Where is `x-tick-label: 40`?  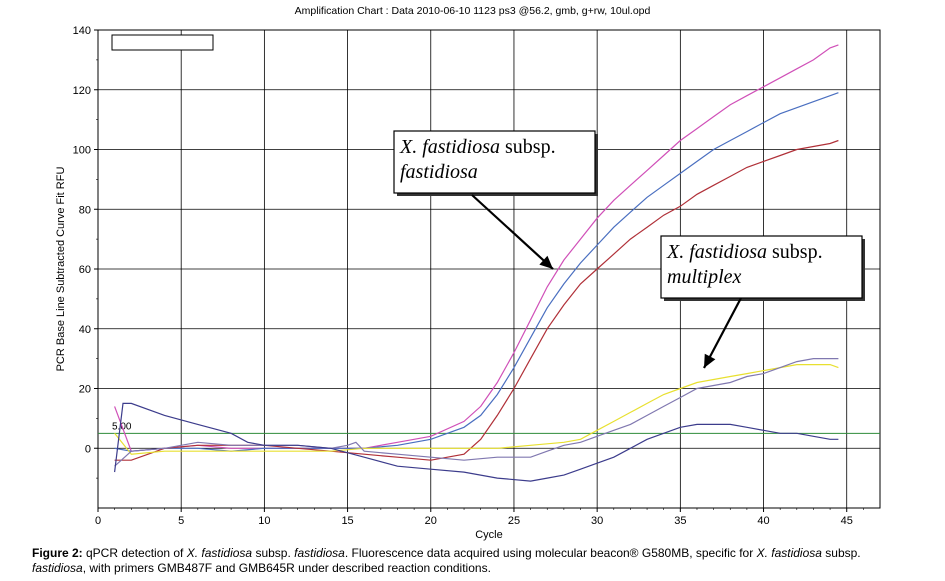 x-tick-label: 40 is located at coordinates (763, 521).